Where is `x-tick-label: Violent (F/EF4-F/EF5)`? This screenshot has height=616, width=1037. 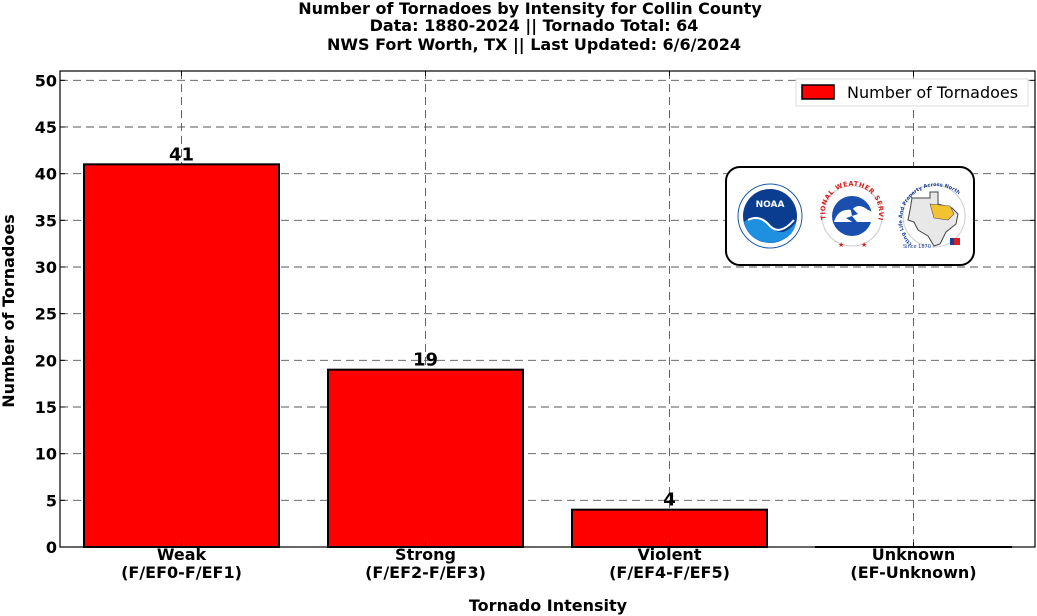 x-tick-label: Violent (F/EF4-F/EF5) is located at coordinates (669, 563).